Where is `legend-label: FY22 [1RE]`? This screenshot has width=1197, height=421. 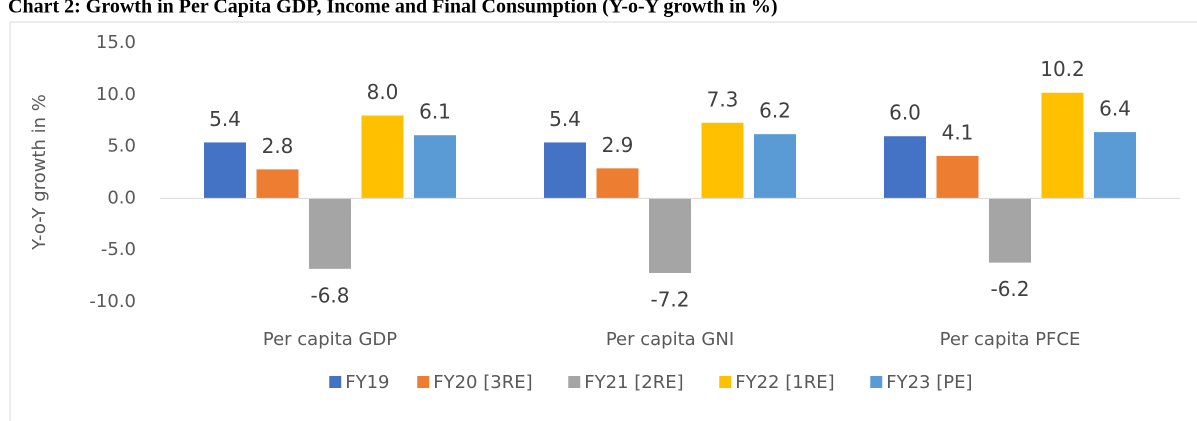
legend-label: FY22 [1RE] is located at coordinates (784, 382).